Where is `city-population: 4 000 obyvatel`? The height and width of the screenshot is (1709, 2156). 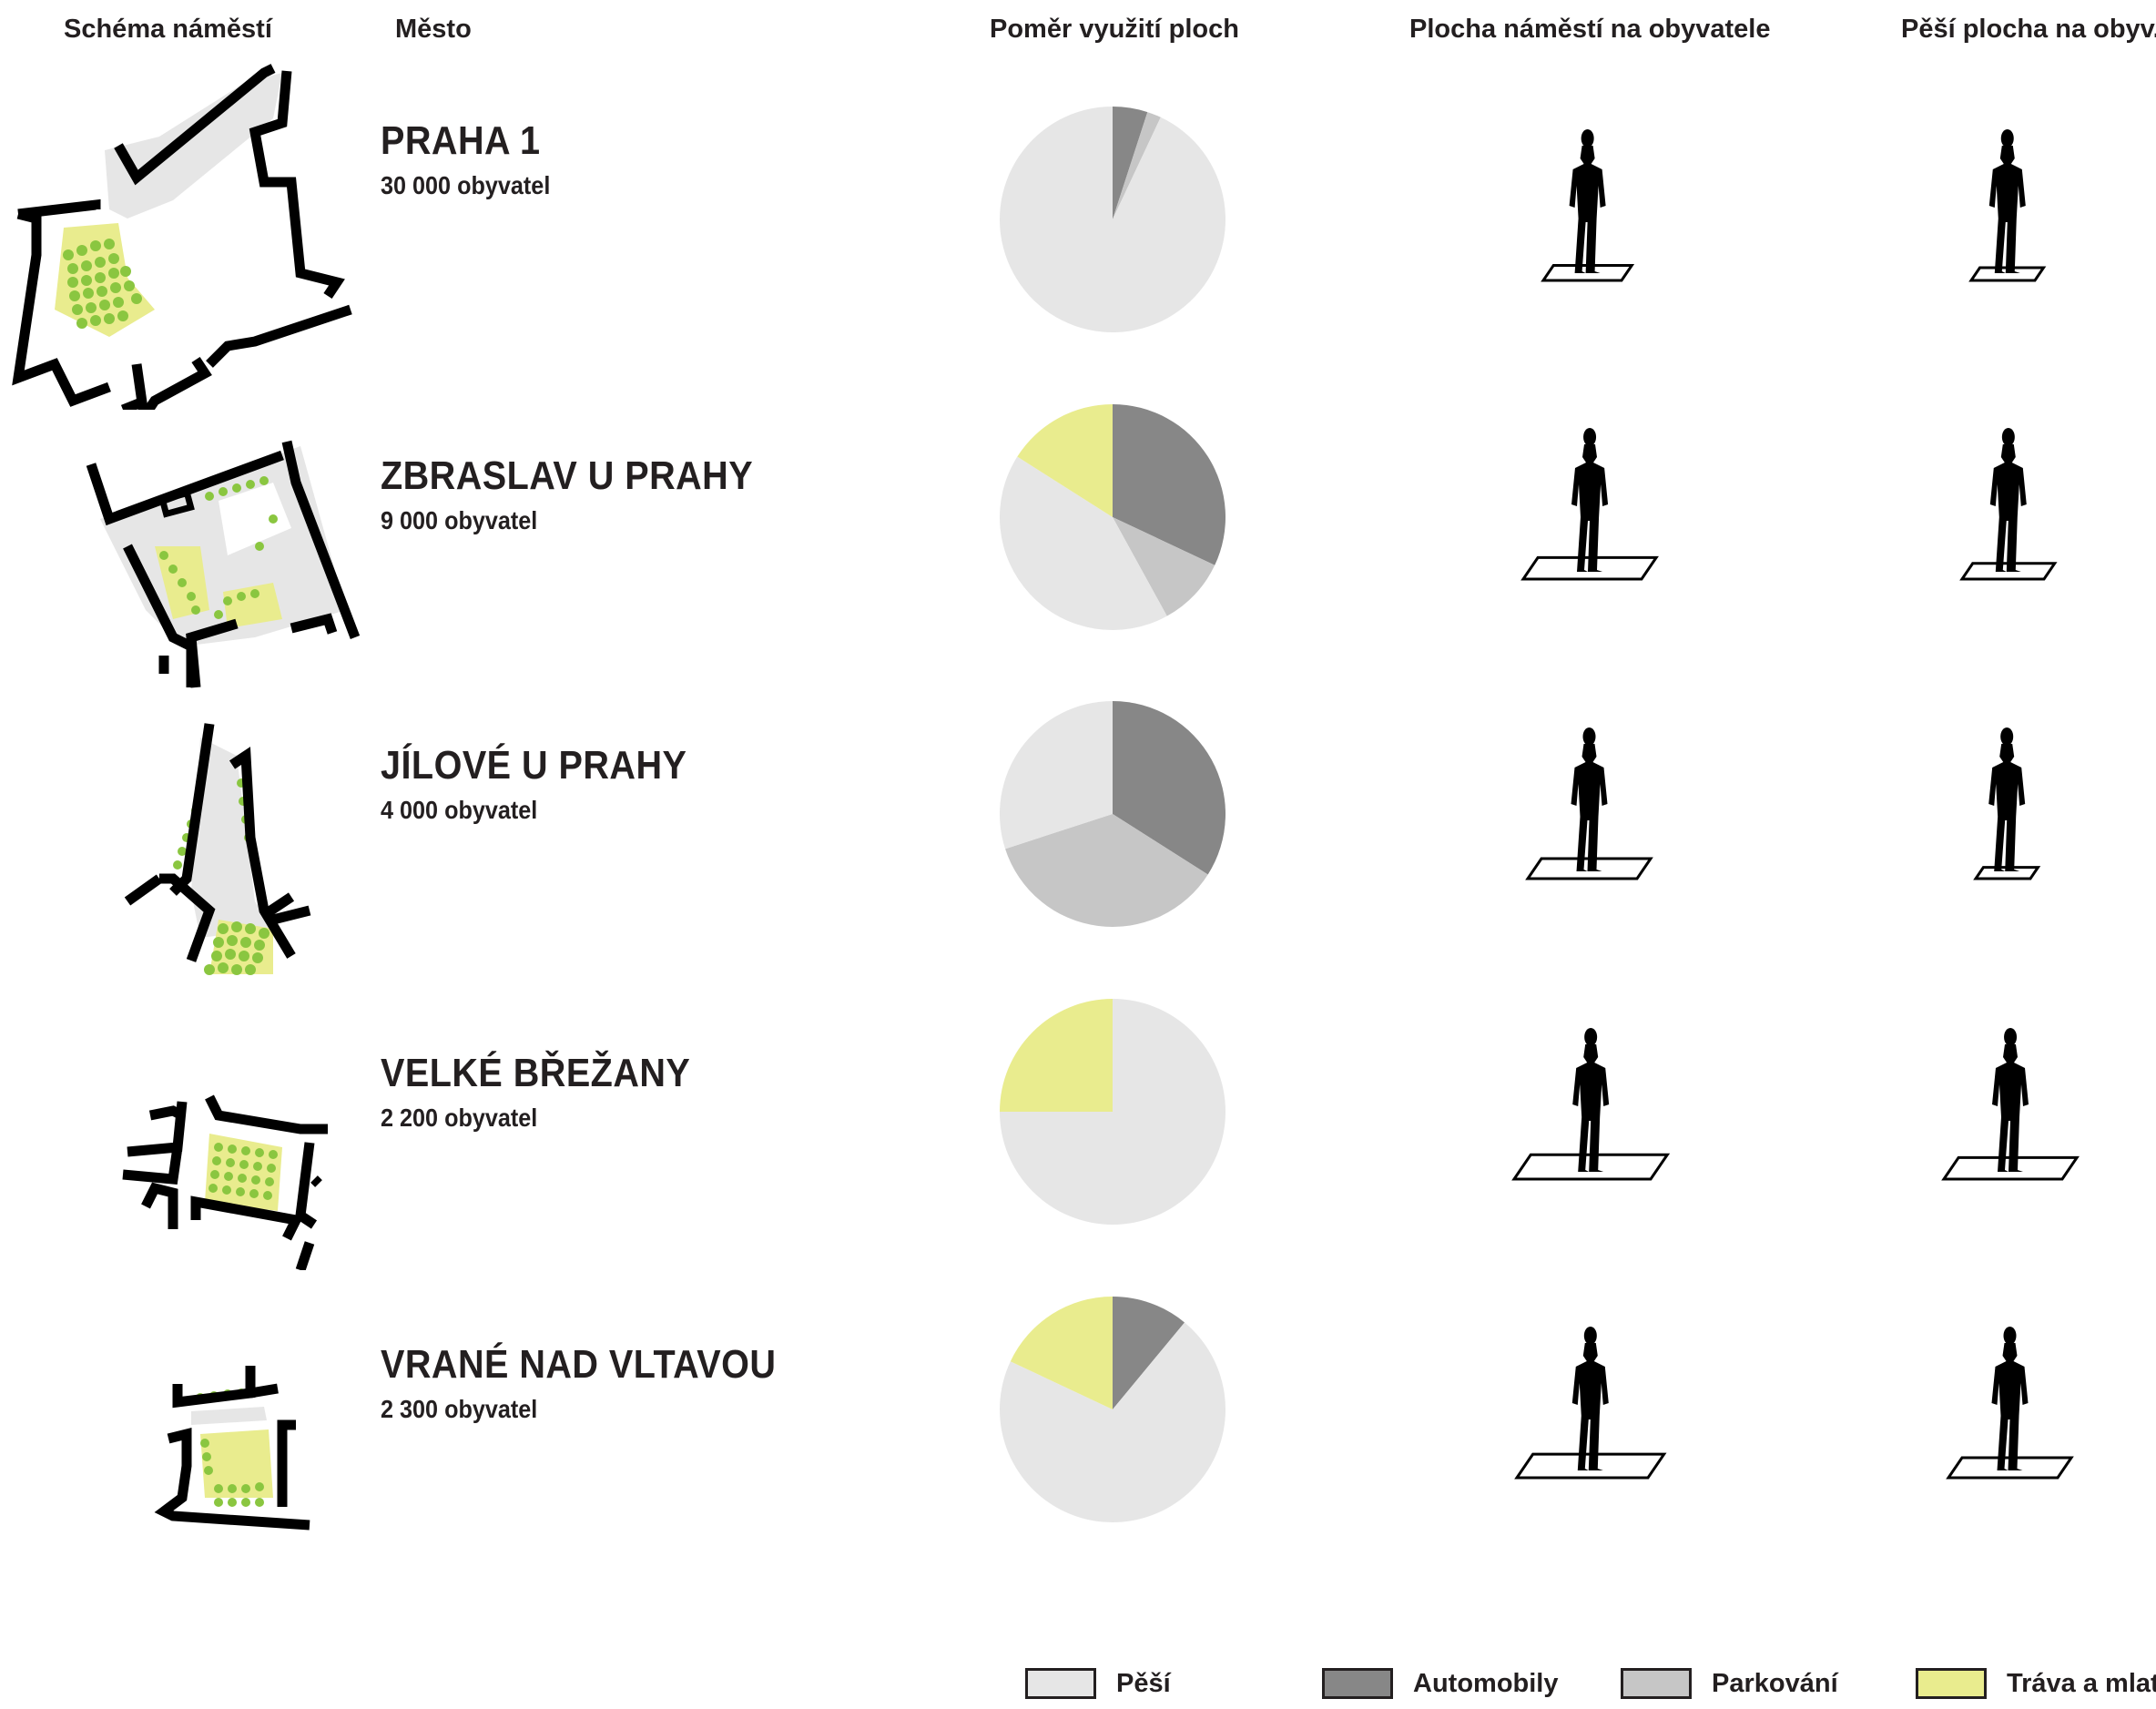 city-population: 4 000 obyvatel is located at coordinates (460, 810).